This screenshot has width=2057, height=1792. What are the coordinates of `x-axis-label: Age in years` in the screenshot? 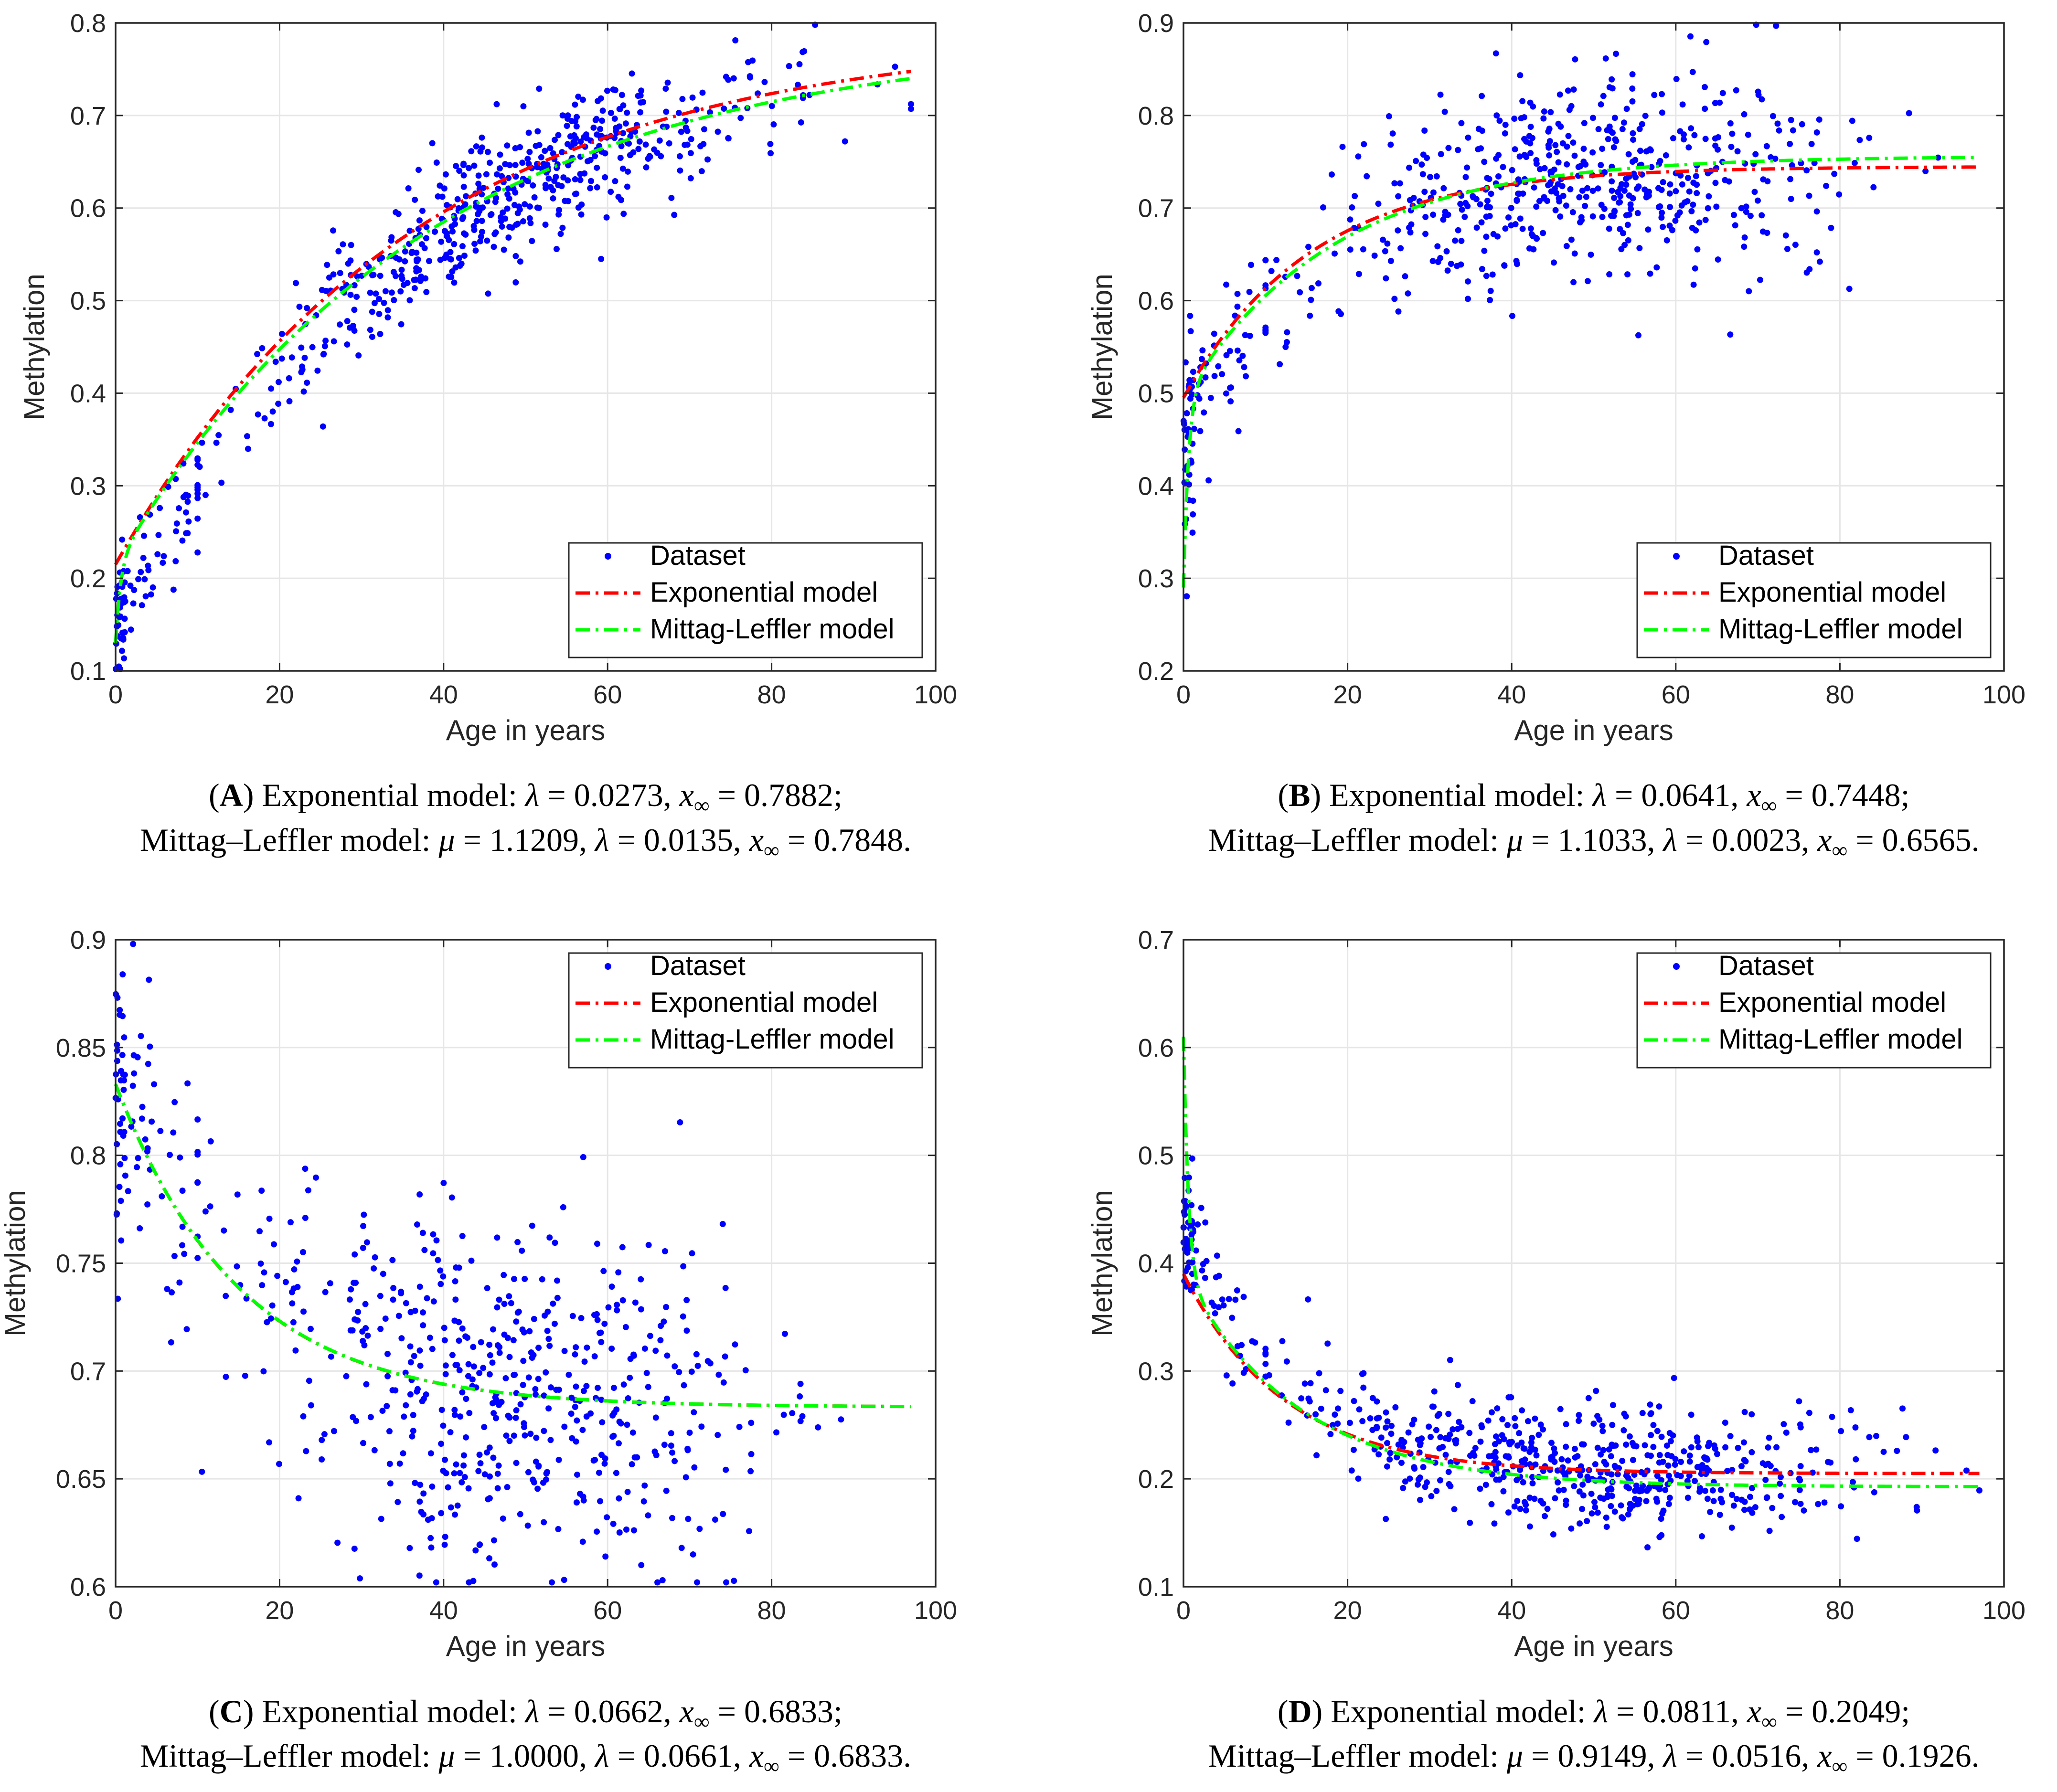 It's located at (1593, 1646).